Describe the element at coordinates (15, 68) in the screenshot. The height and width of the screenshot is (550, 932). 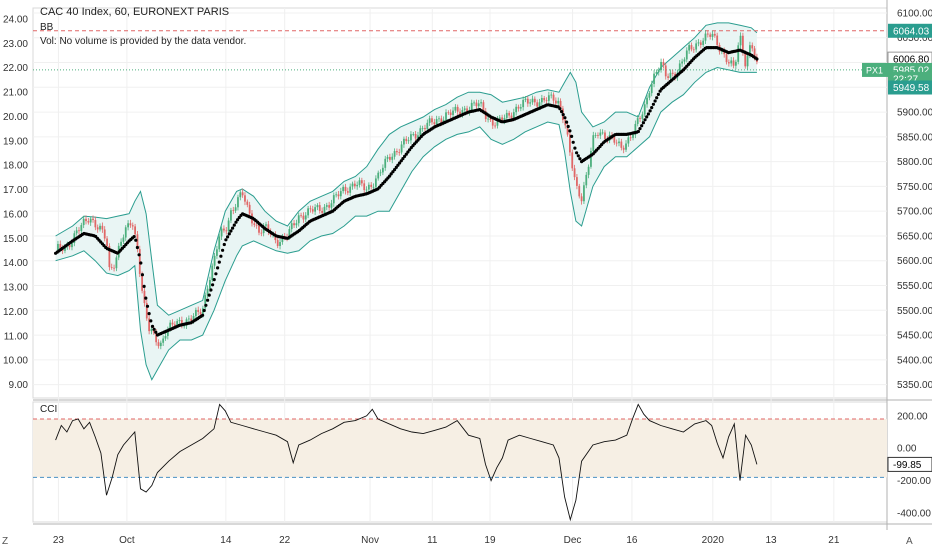
I see `left-tick-label: 22.00` at that location.